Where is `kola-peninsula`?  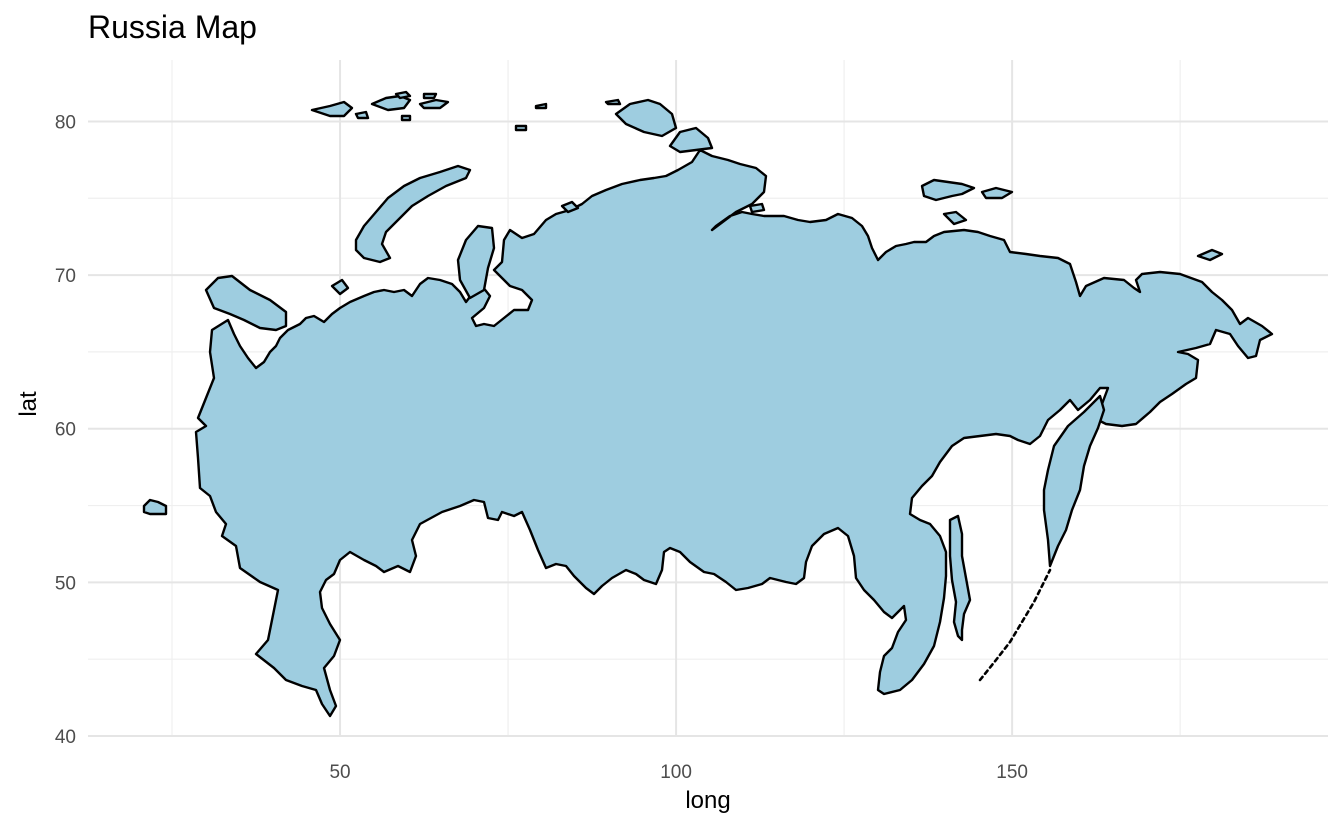
kola-peninsula is located at coordinates (246, 303).